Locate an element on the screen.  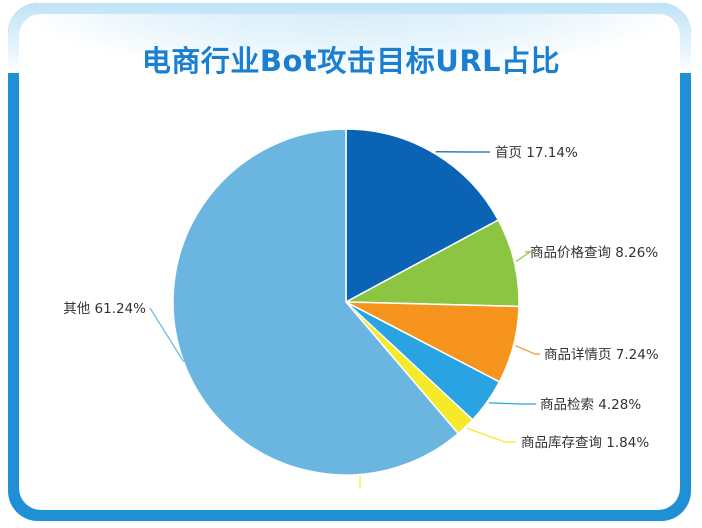
slice-label-3: 商品详情页 7.24% is located at coordinates (601, 355).